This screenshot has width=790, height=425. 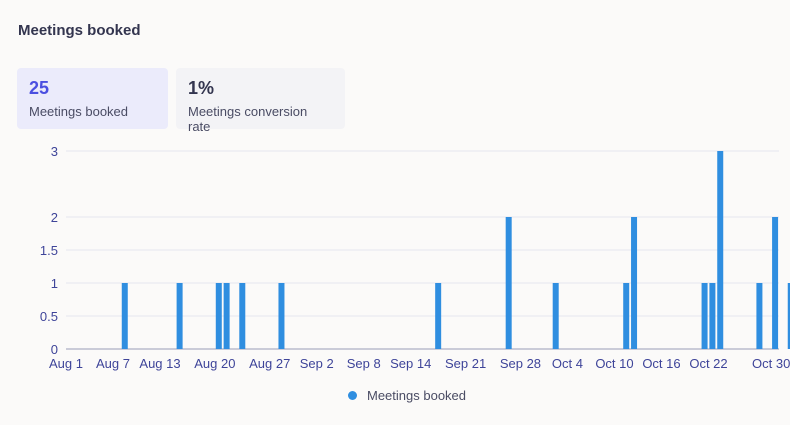 What do you see at coordinates (260, 101) in the screenshot?
I see `metric-card-conversion-rate: 1% Meetings conversion rate` at bounding box center [260, 101].